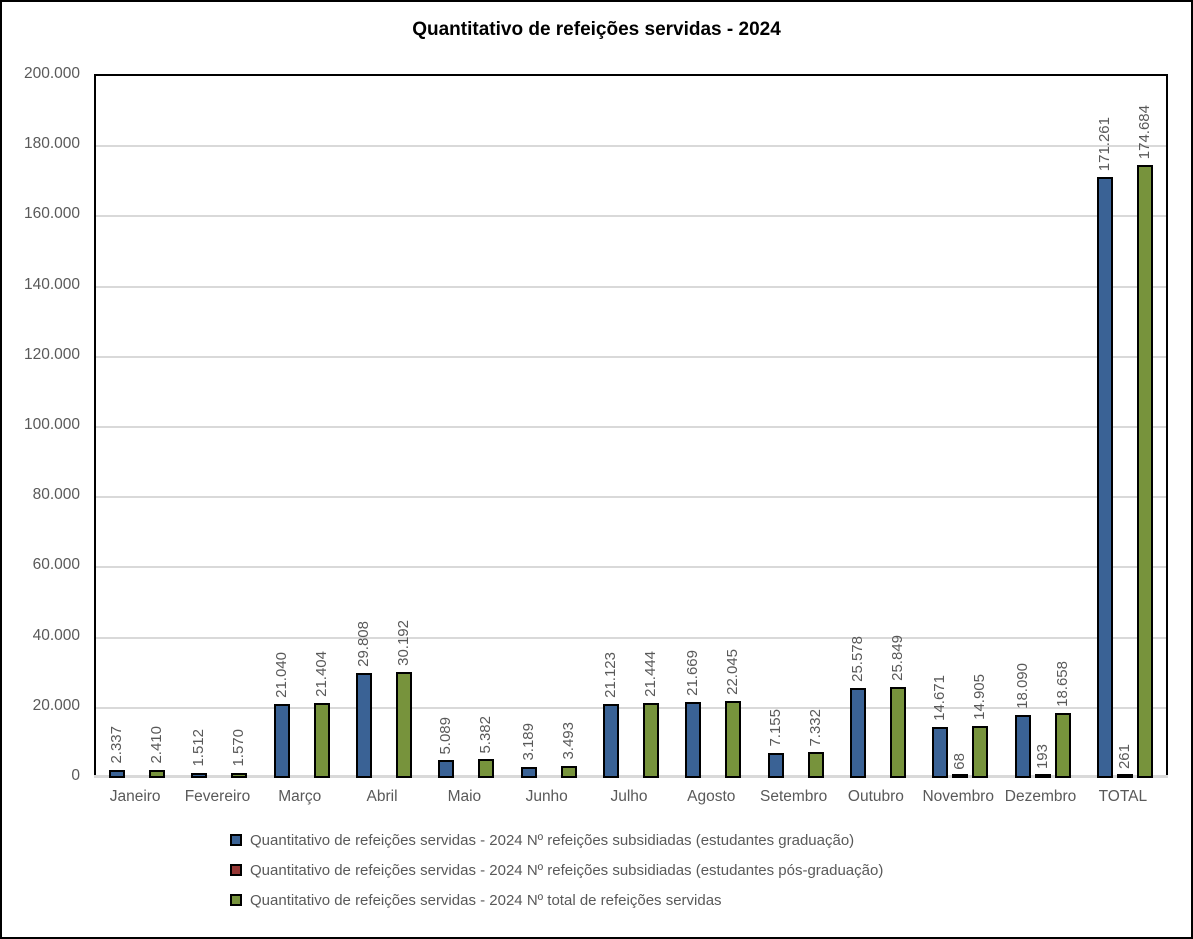 This screenshot has height=939, width=1193. What do you see at coordinates (51, 214) in the screenshot?
I see `y-axis-label: 160.000` at bounding box center [51, 214].